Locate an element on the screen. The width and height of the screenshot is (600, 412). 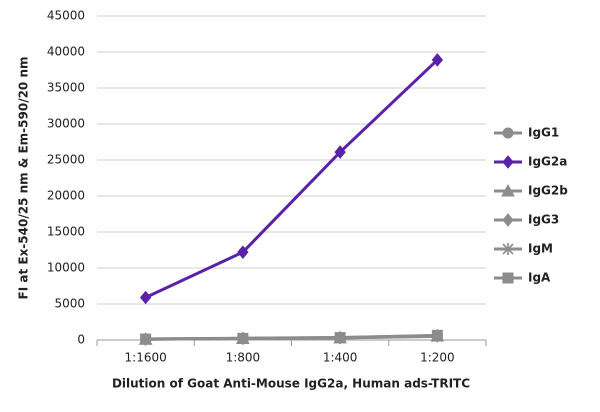
y-tick-label: 35000 is located at coordinates (66, 88).